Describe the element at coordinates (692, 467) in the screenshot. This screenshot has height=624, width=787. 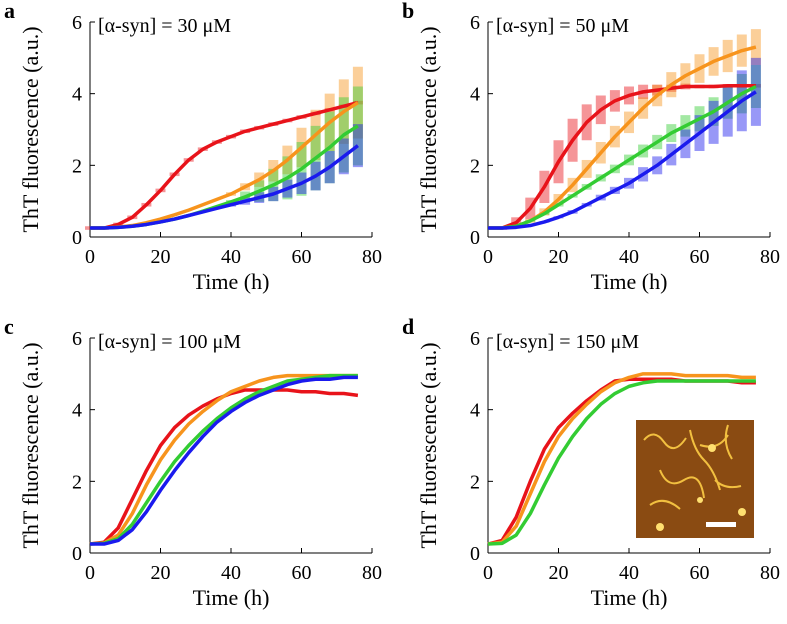
I see `fibrils` at that location.